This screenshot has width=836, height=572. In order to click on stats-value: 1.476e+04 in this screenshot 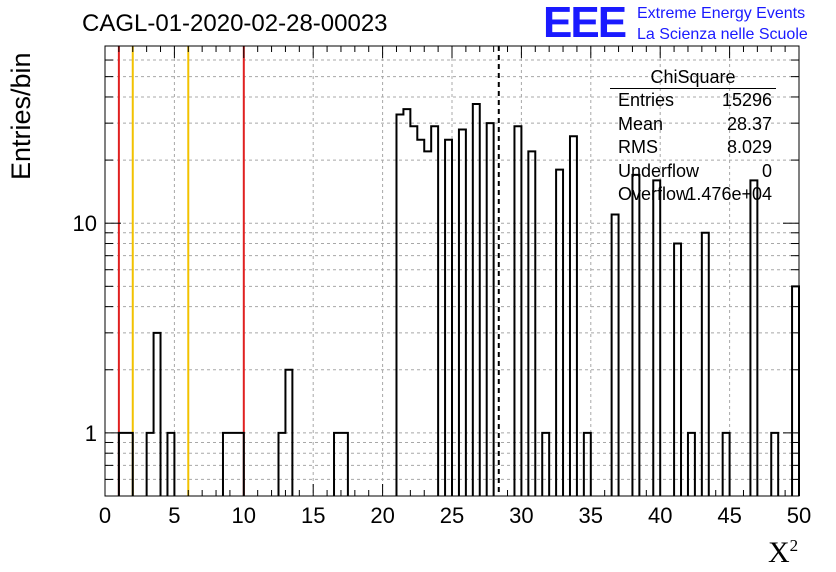, I will do `click(729, 194)`.